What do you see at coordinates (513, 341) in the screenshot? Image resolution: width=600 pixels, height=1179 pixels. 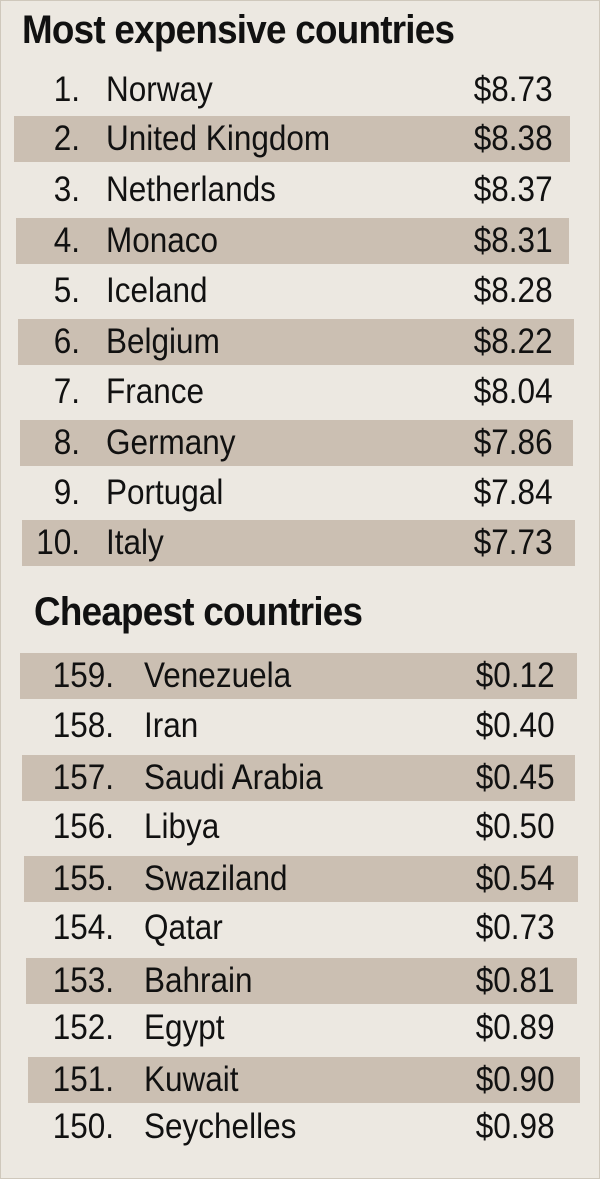 I see `price: $8.22` at bounding box center [513, 341].